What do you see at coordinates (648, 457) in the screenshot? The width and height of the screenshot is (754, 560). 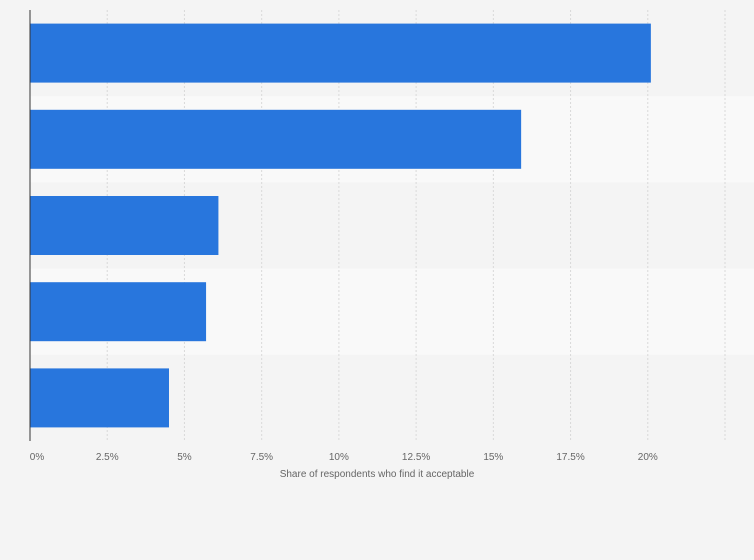 I see `x-tick-label: 20%` at bounding box center [648, 457].